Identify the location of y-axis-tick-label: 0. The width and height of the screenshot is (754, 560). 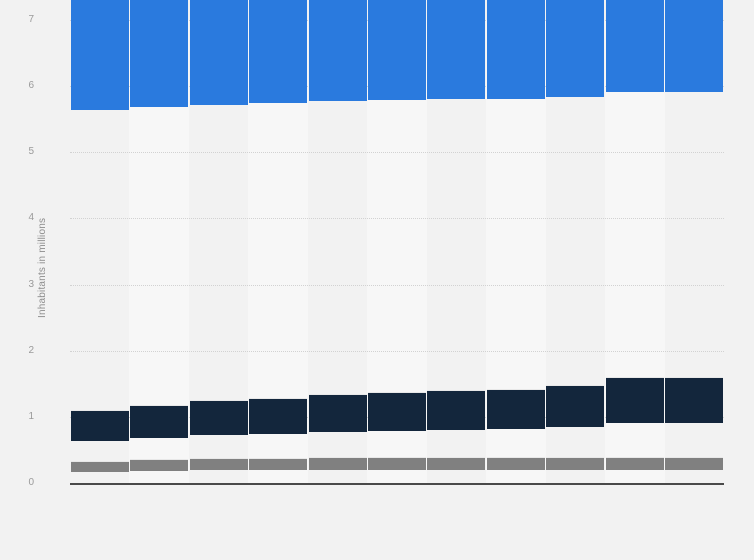
(31, 482).